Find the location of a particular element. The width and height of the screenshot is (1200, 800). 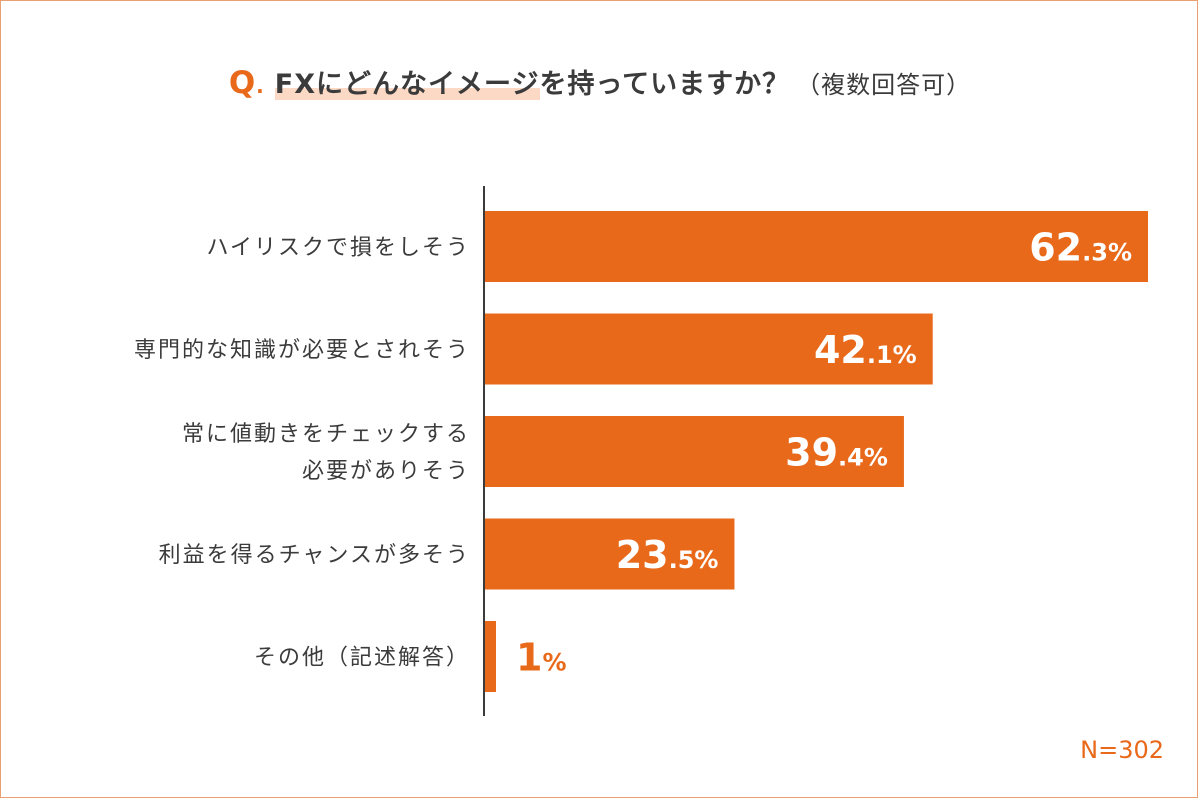

value-label: 42.1% is located at coordinates (865, 350).